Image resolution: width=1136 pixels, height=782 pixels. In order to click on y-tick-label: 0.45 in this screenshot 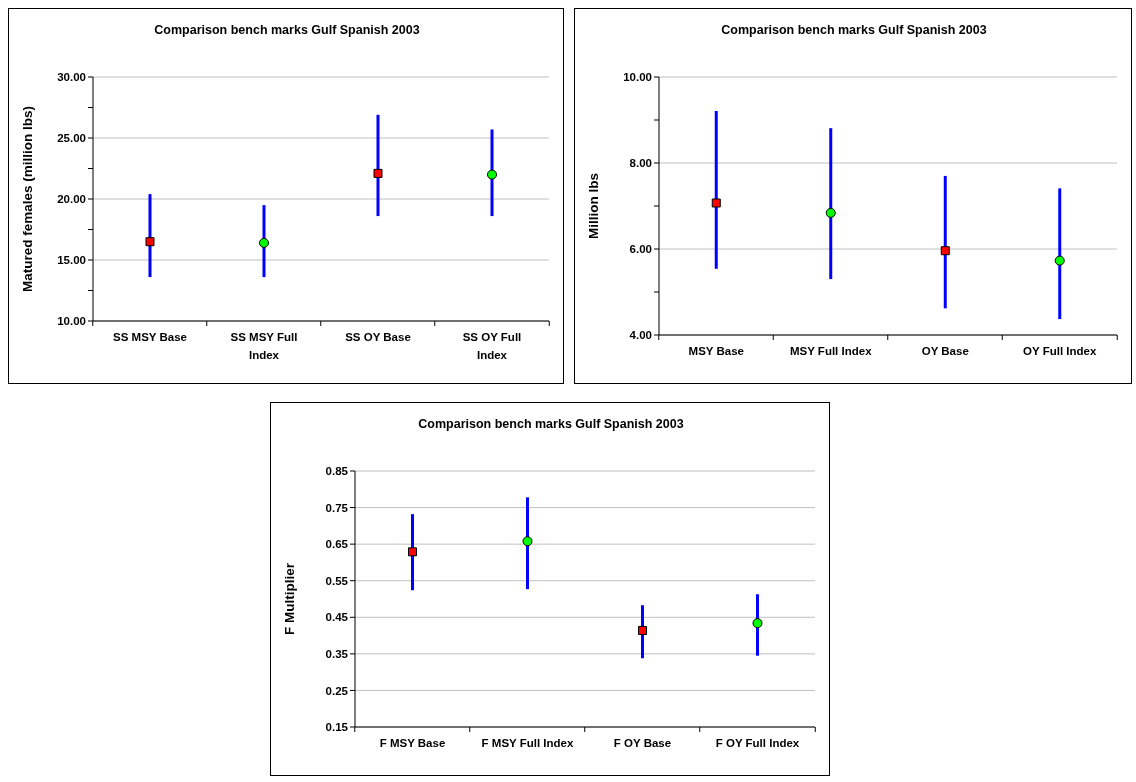, I will do `click(337, 617)`.